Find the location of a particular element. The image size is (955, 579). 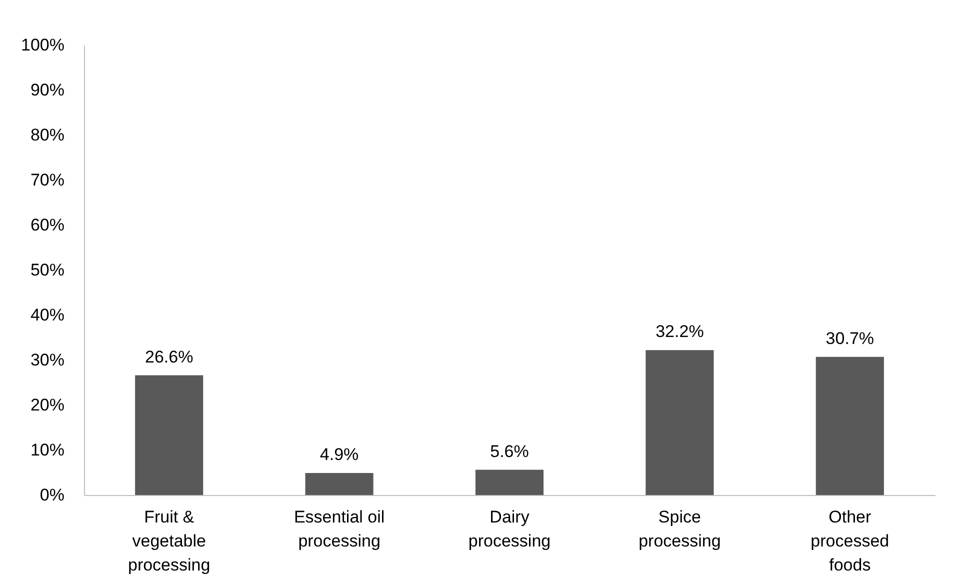

data-label: 26.6% is located at coordinates (169, 356).